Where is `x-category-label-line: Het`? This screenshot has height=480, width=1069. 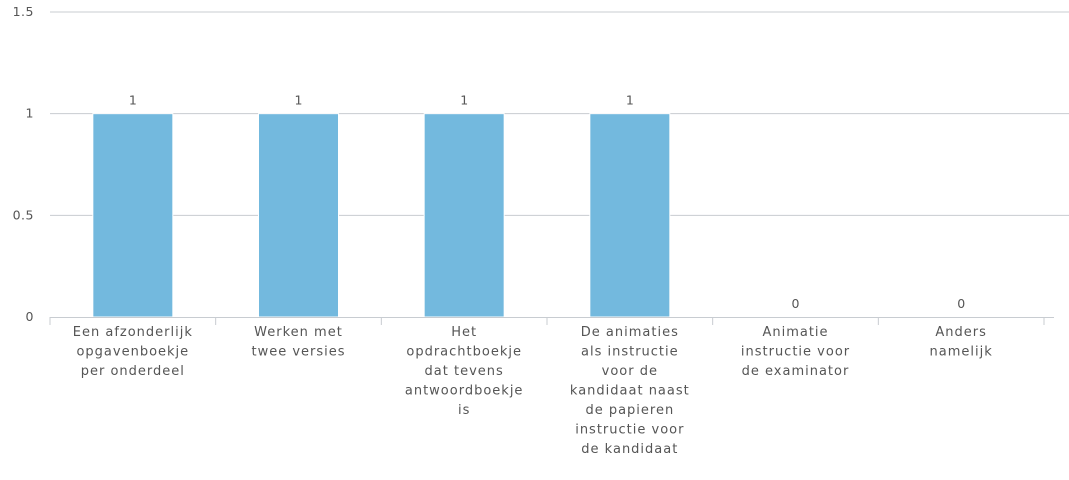 x-category-label-line: Het is located at coordinates (464, 332).